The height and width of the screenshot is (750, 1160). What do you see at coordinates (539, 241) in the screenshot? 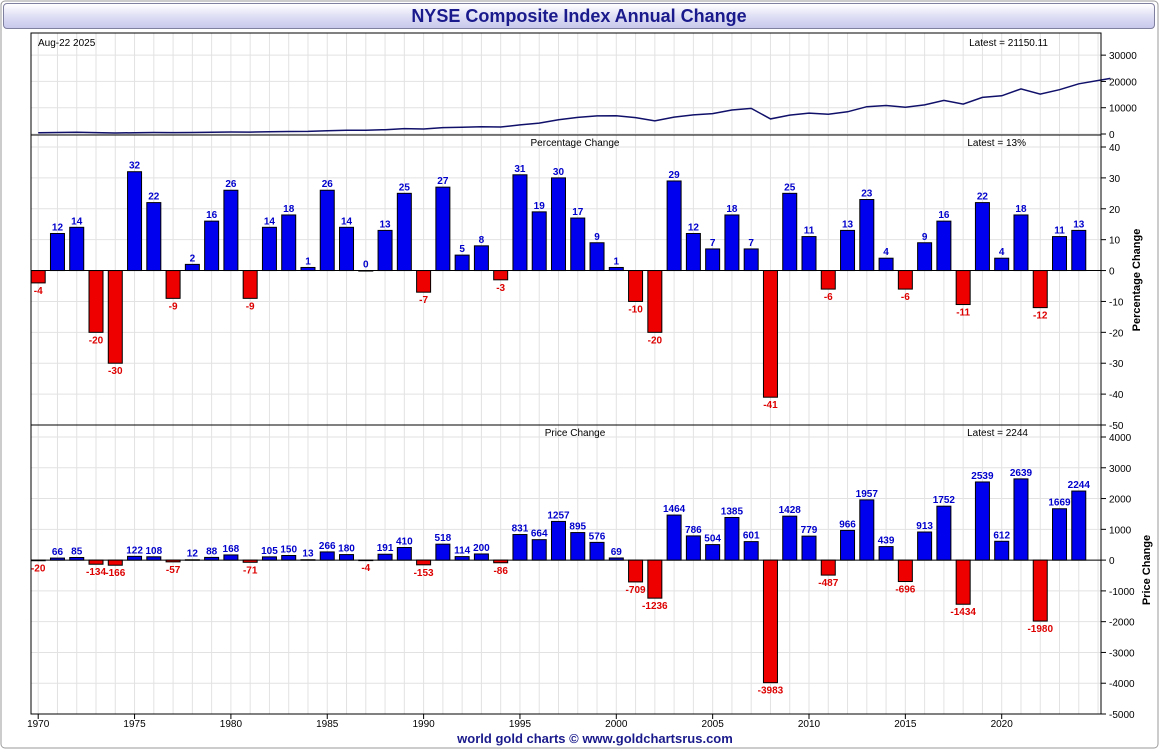
I see `bar-percentage-1996` at bounding box center [539, 241].